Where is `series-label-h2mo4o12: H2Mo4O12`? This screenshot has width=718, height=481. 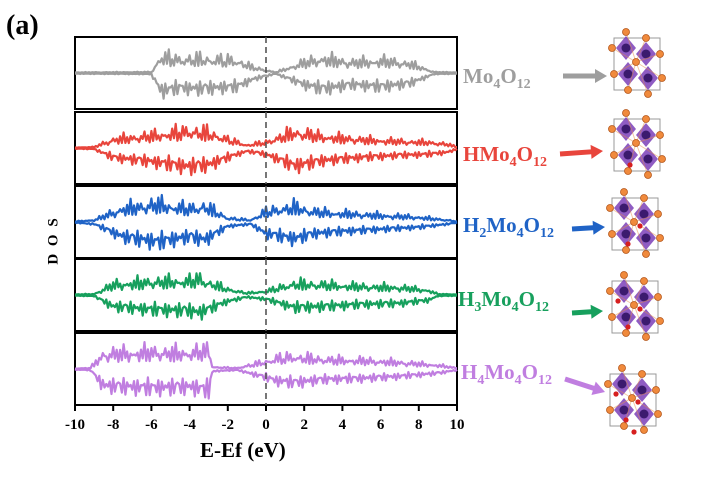 series-label-h2mo4o12: H2Mo4O12 is located at coordinates (509, 227).